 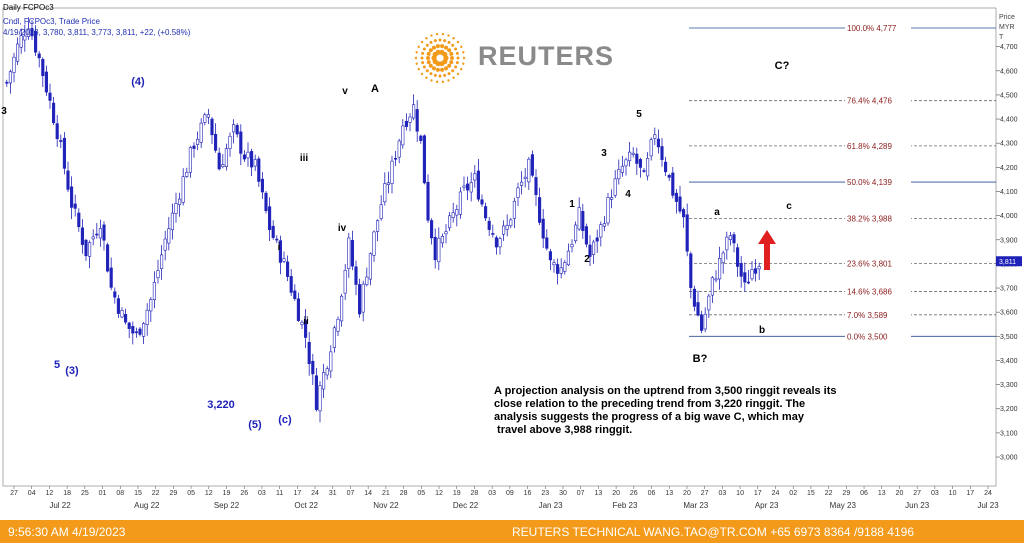 I want to click on y-tick-label: 3,600, so click(x=1009, y=313).